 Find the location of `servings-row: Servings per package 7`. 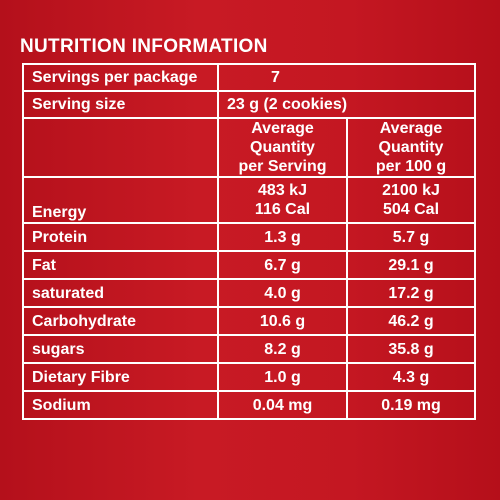

servings-row: Servings per package 7 is located at coordinates (249, 77).